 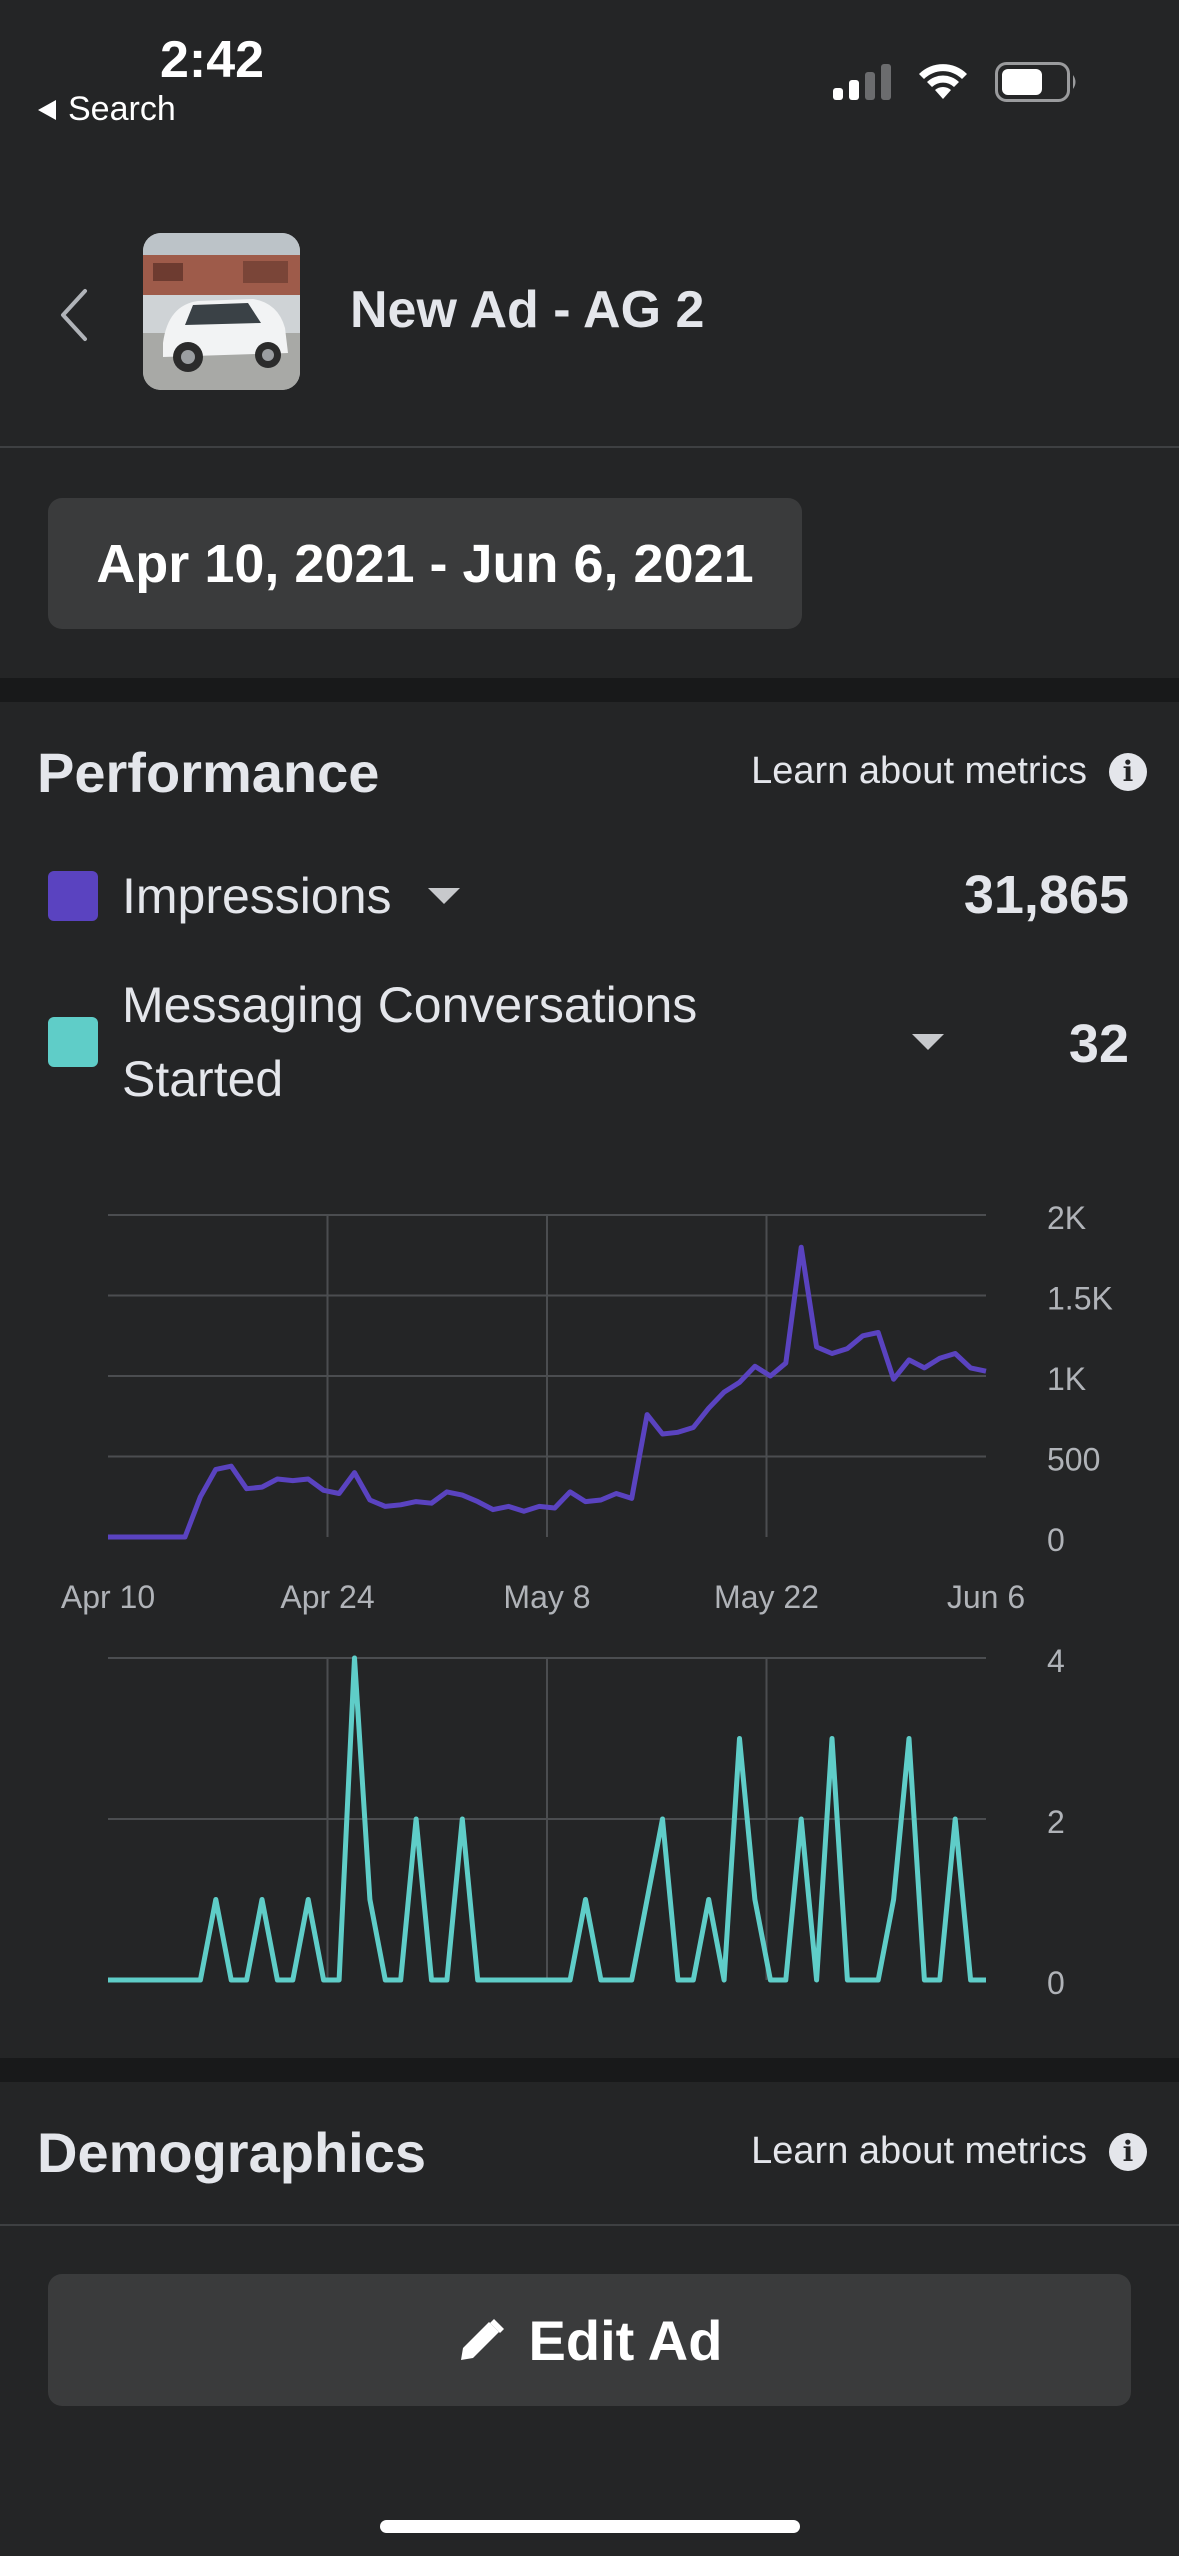 I want to click on x-tick-label: May 8, so click(x=546, y=1597).